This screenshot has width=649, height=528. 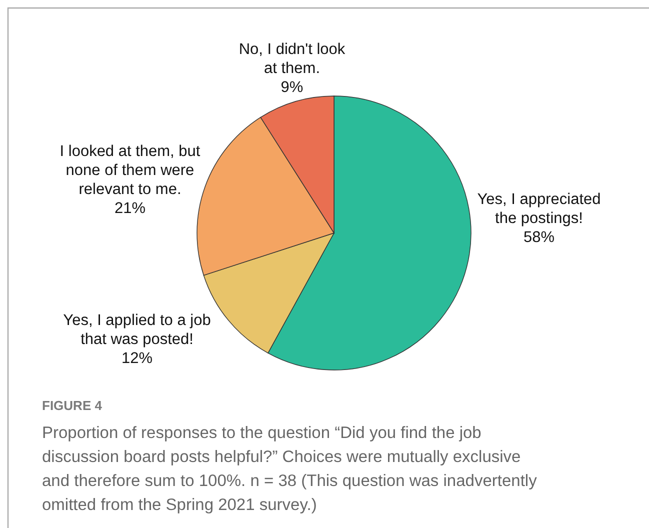 What do you see at coordinates (539, 237) in the screenshot?
I see `data-label: 58%` at bounding box center [539, 237].